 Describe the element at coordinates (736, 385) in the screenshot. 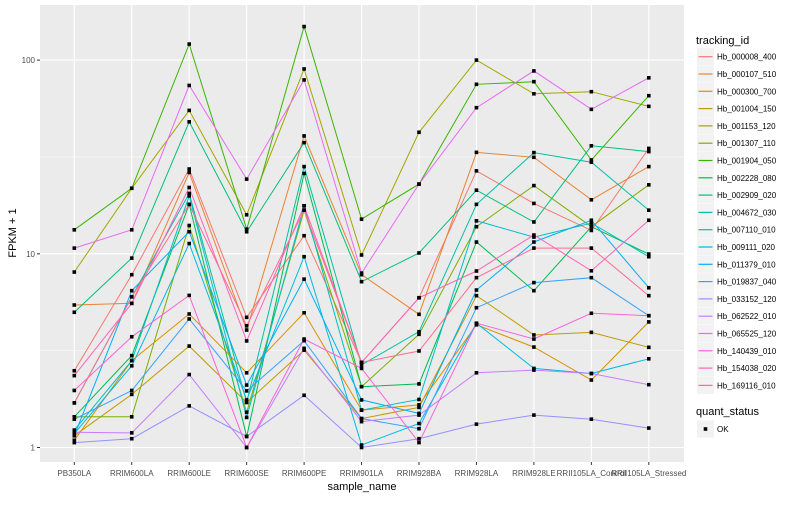

I see `legend-item: Hb_169116_010` at that location.